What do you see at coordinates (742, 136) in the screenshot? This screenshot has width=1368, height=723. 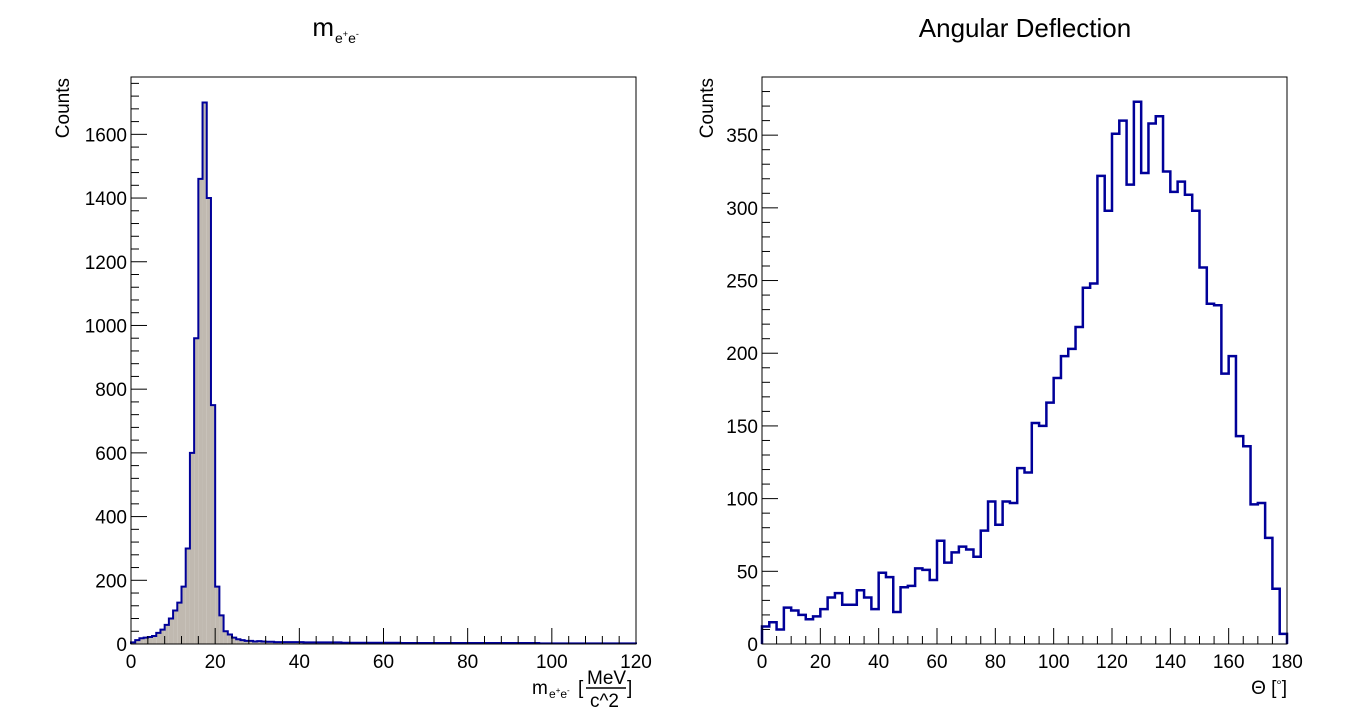 I see `angular-y-tick-label: 350` at bounding box center [742, 136].